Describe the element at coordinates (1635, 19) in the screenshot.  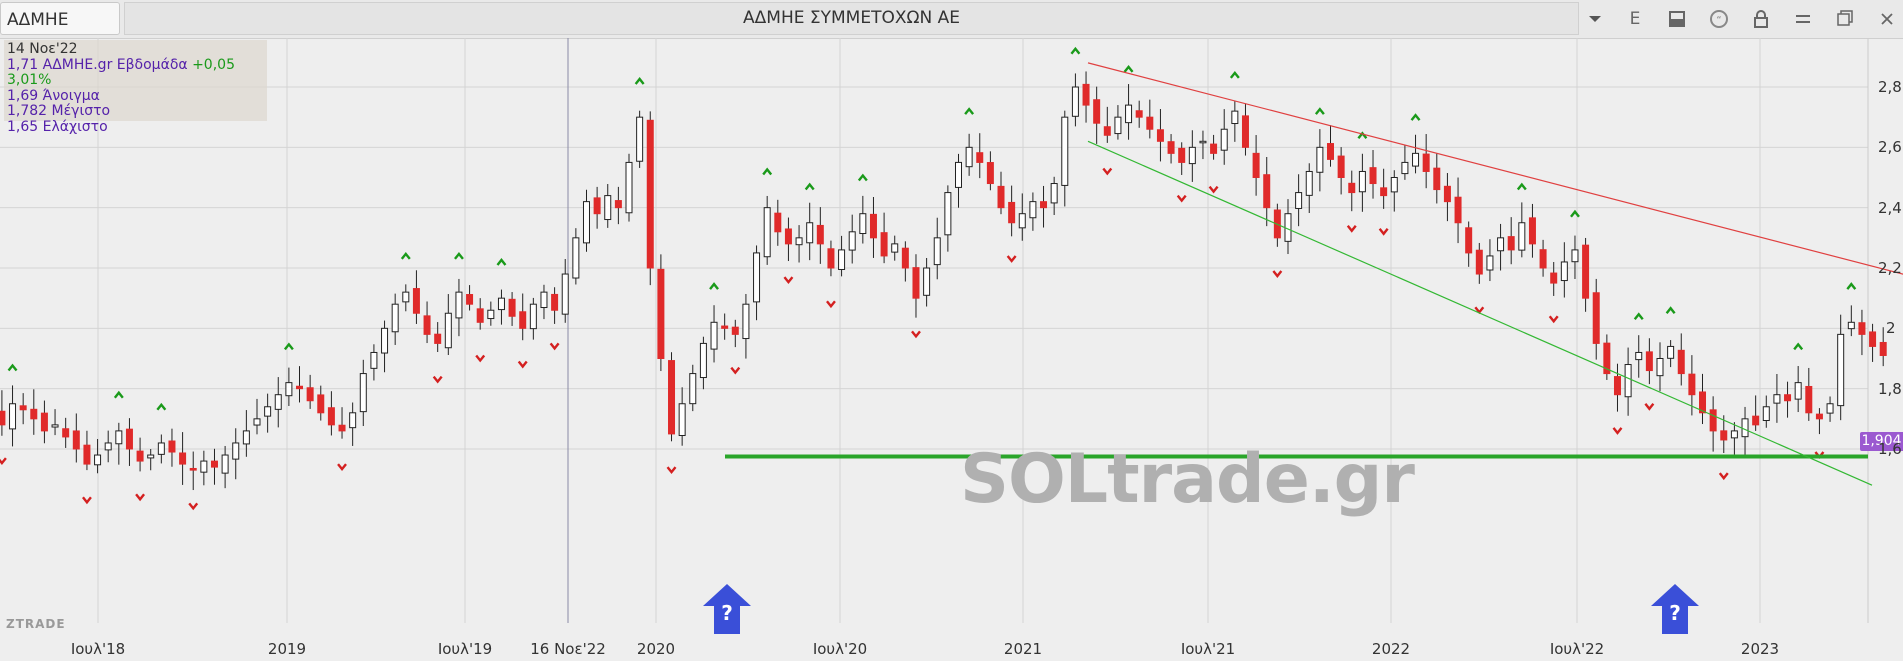
I see `letter-e-icon: E` at that location.